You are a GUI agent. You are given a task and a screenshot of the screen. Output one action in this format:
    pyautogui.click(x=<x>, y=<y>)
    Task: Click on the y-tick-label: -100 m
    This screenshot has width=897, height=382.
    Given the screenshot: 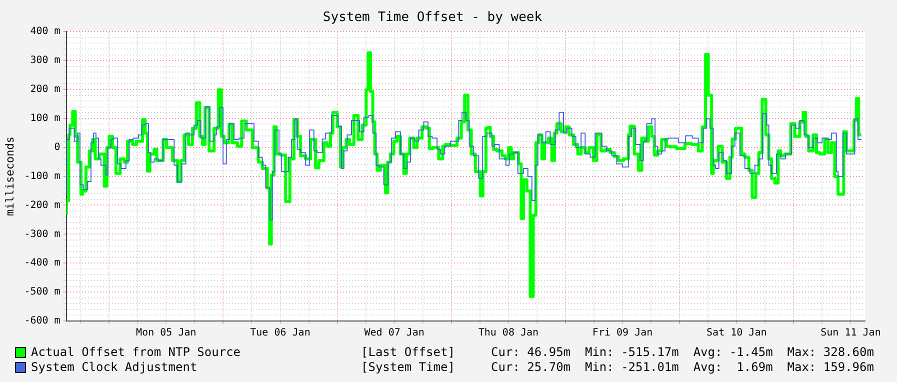 What is the action you would take?
    pyautogui.click(x=42, y=176)
    